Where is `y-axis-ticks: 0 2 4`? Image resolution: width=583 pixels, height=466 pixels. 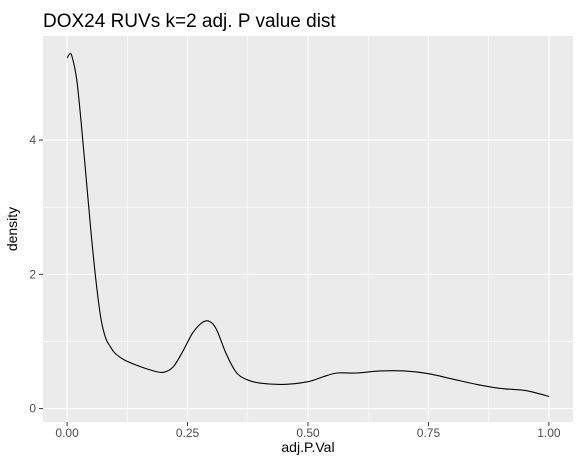 y-axis-ticks: 0 2 4 is located at coordinates (36, 274).